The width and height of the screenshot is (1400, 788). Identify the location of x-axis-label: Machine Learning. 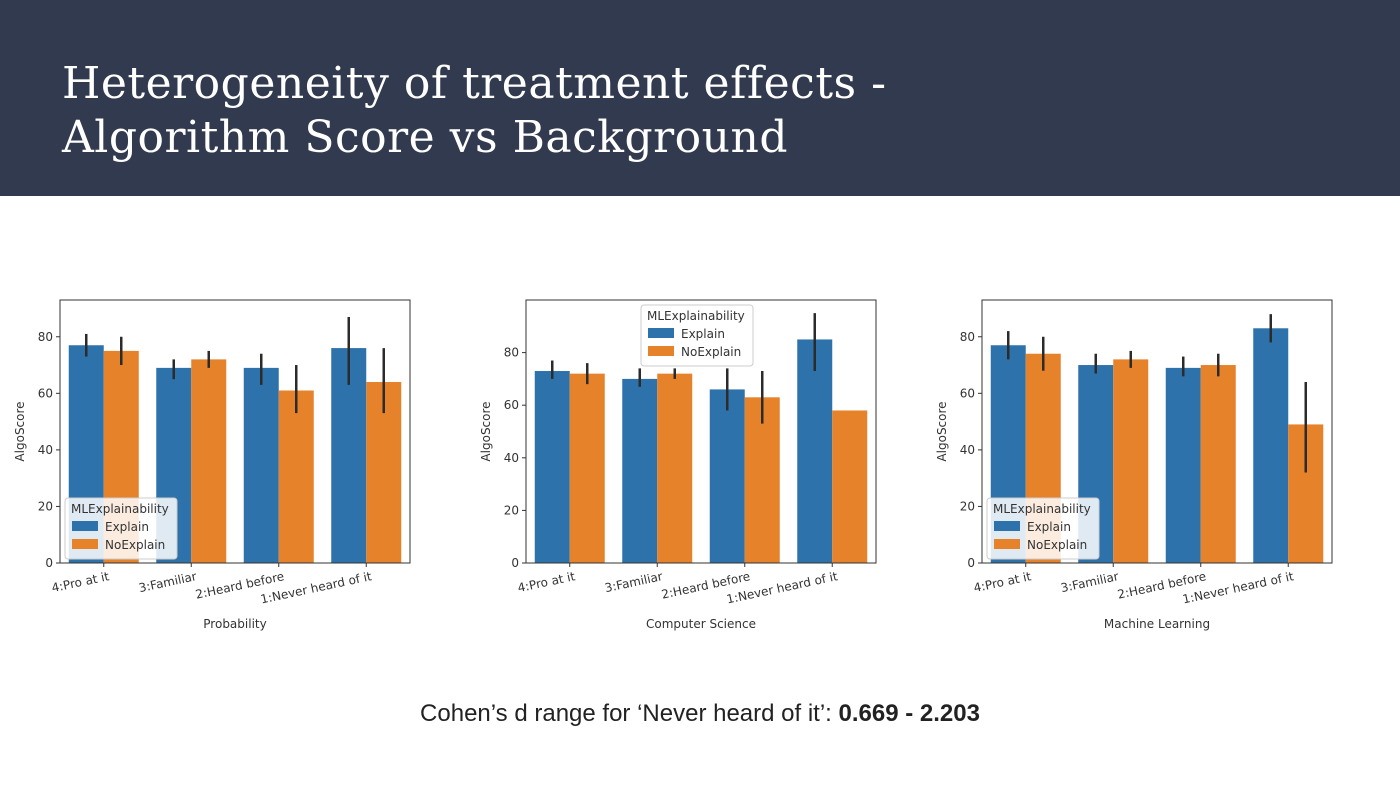
(1157, 624).